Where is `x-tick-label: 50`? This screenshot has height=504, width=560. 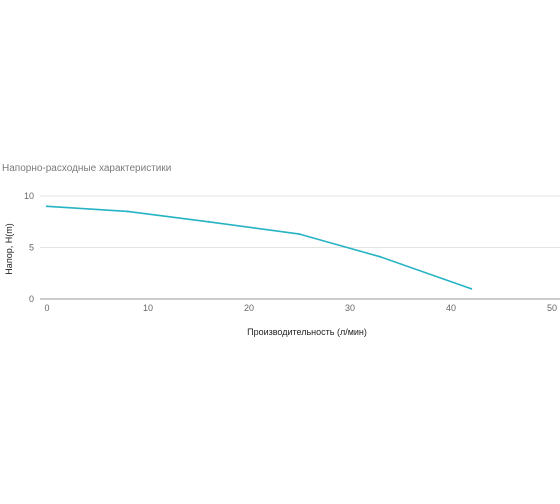 x-tick-label: 50 is located at coordinates (552, 308).